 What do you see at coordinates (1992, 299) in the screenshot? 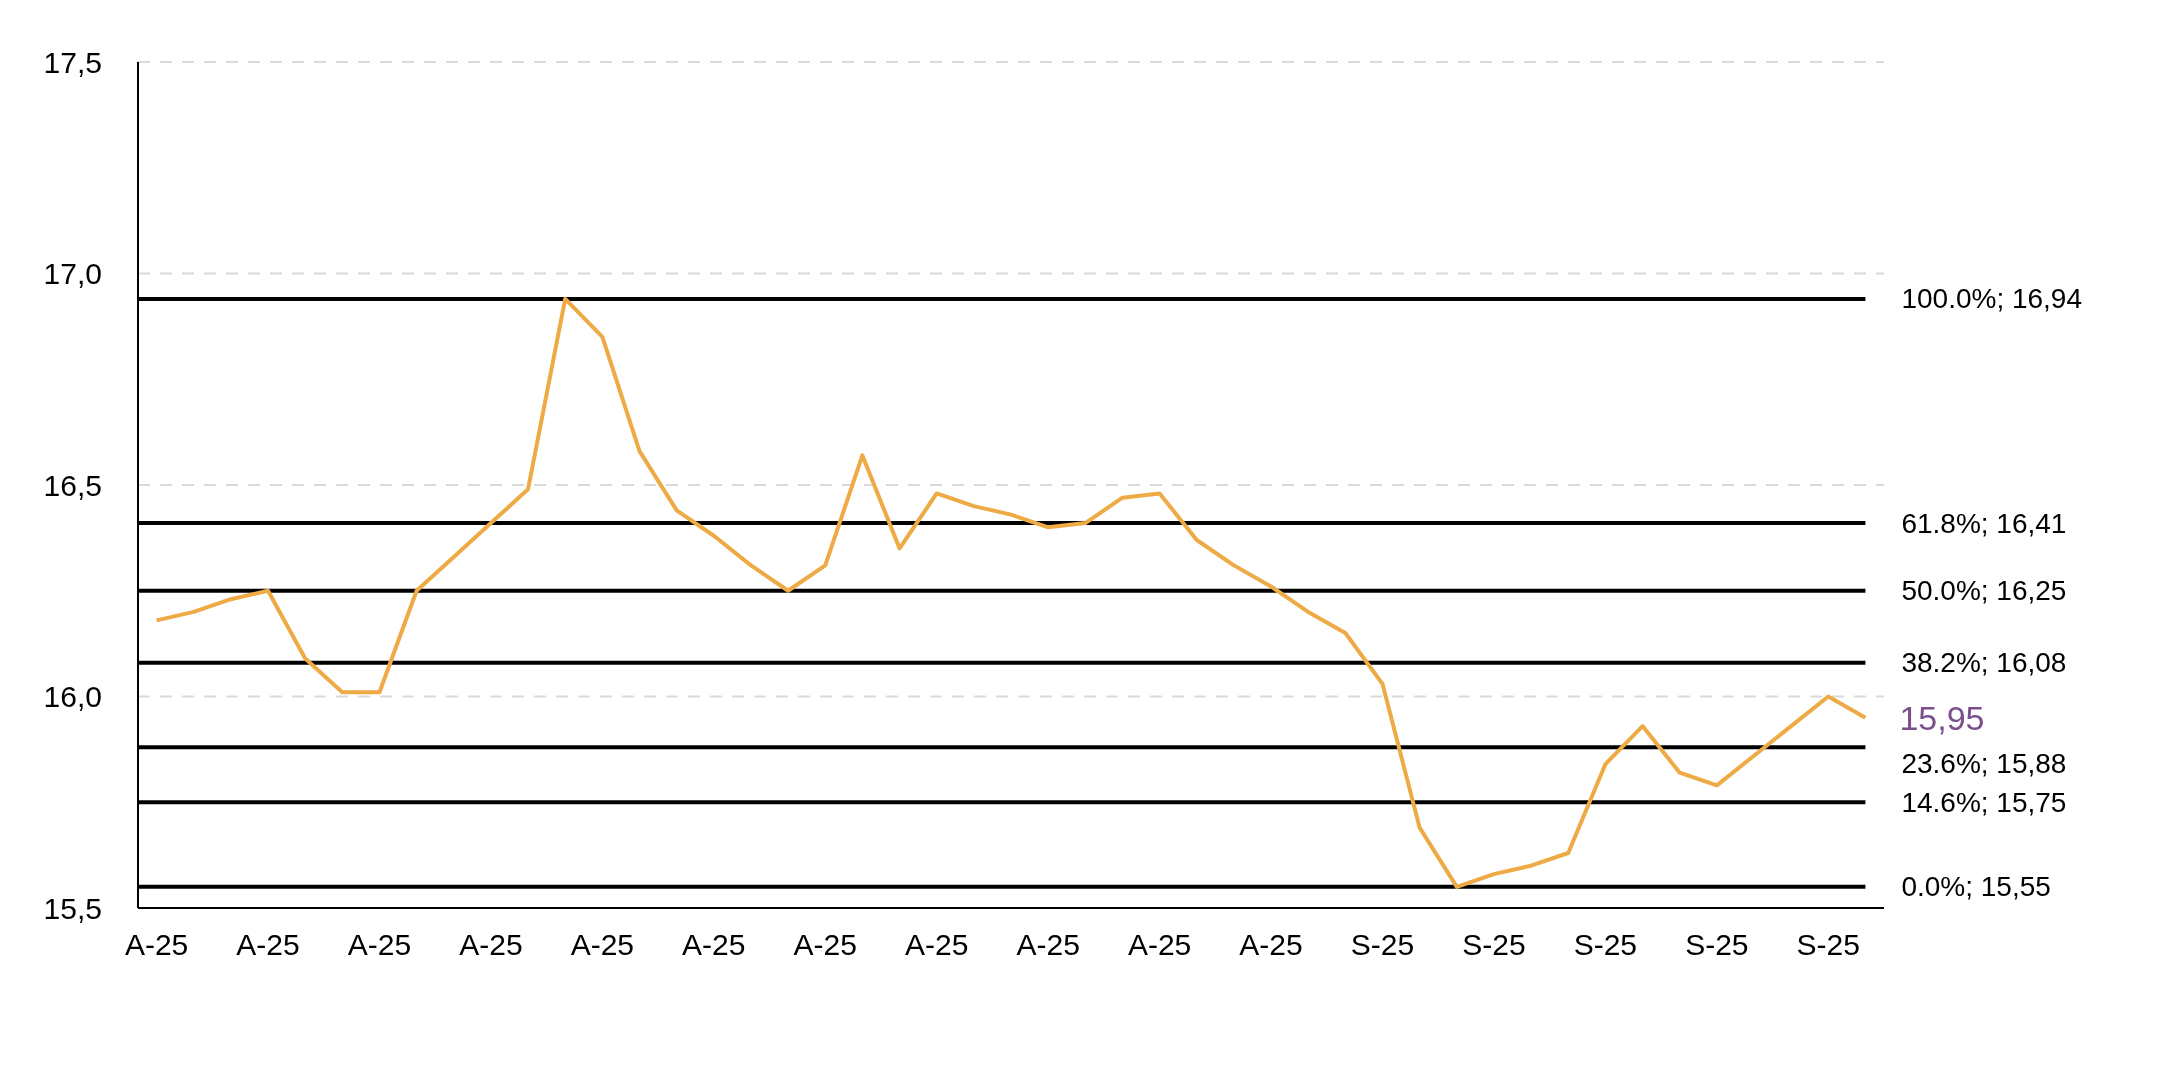
I see `ref-line-label: 100.0%; 16,94` at bounding box center [1992, 299].